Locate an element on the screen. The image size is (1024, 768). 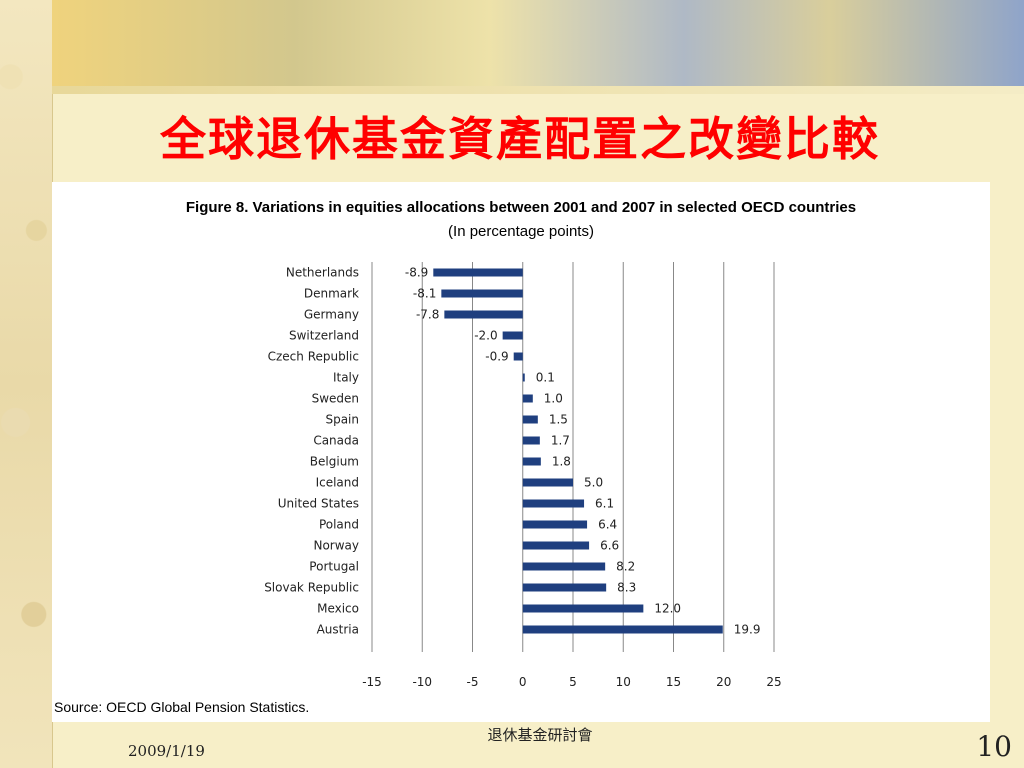
data-label: -0.9 is located at coordinates (496, 357).